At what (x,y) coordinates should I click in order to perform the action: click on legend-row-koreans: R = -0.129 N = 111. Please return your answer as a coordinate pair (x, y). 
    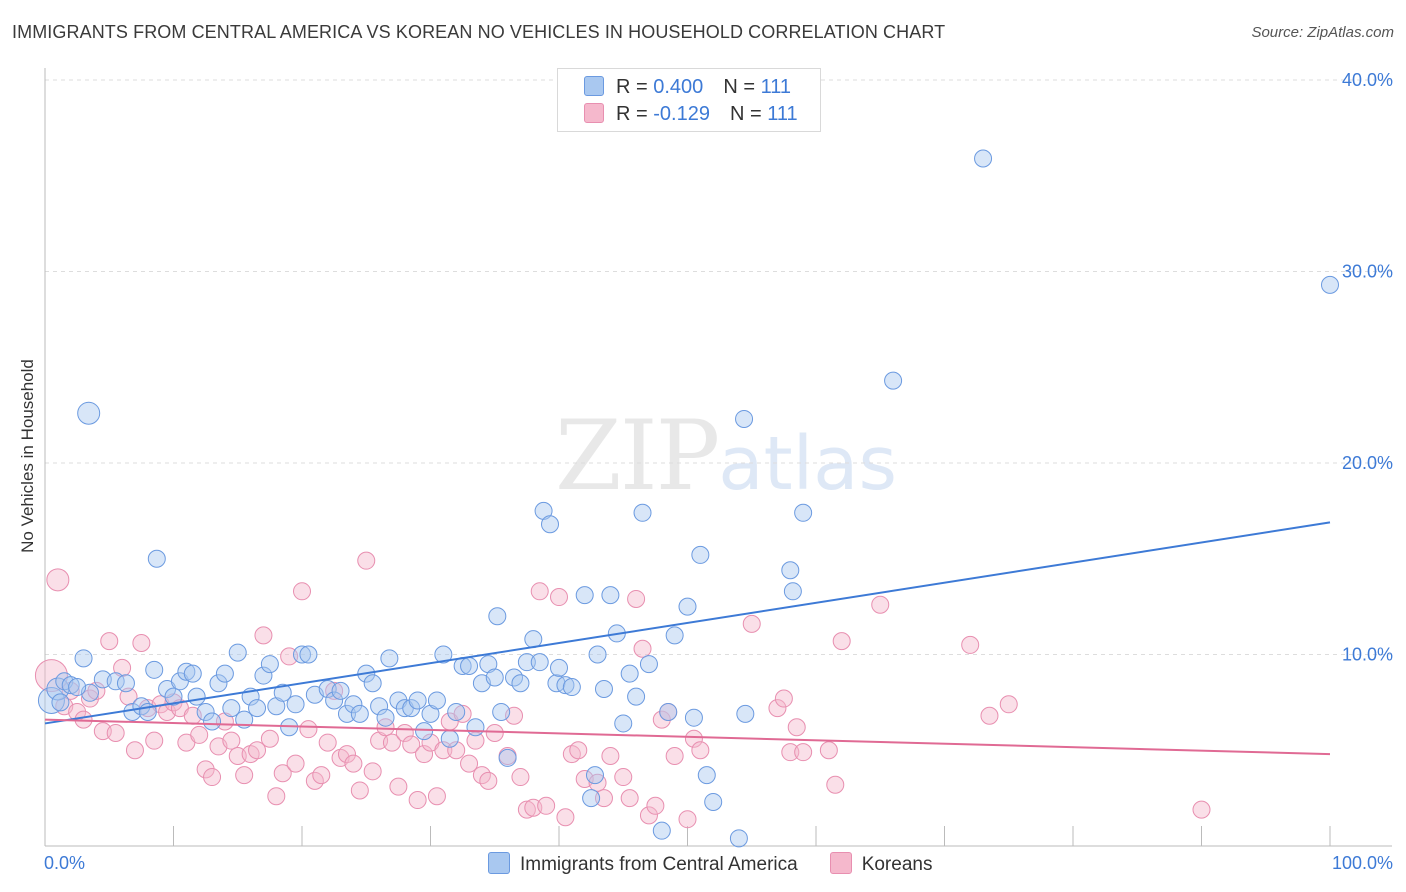
    Looking at the image, I should click on (691, 114).